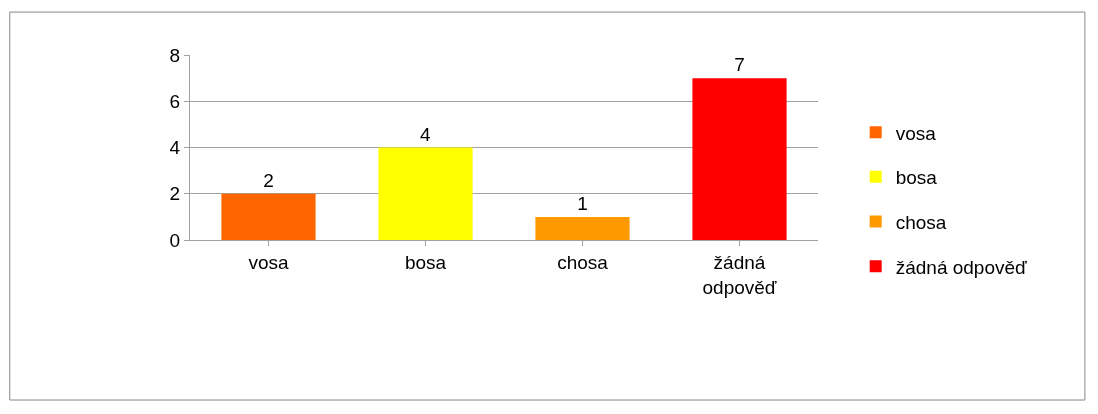 The height and width of the screenshot is (414, 1098). Describe the element at coordinates (175, 194) in the screenshot. I see `y-tick-label: 2` at that location.